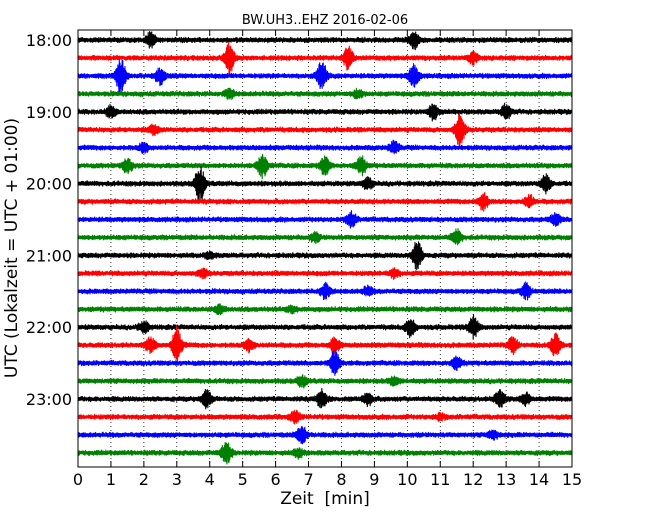 The image size is (650, 520). I want to click on x-tick-label: 0, so click(78, 479).